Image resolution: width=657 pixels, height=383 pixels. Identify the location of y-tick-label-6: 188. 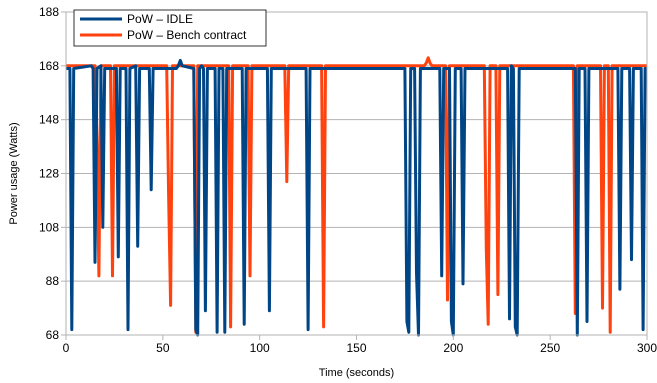
(49, 12).